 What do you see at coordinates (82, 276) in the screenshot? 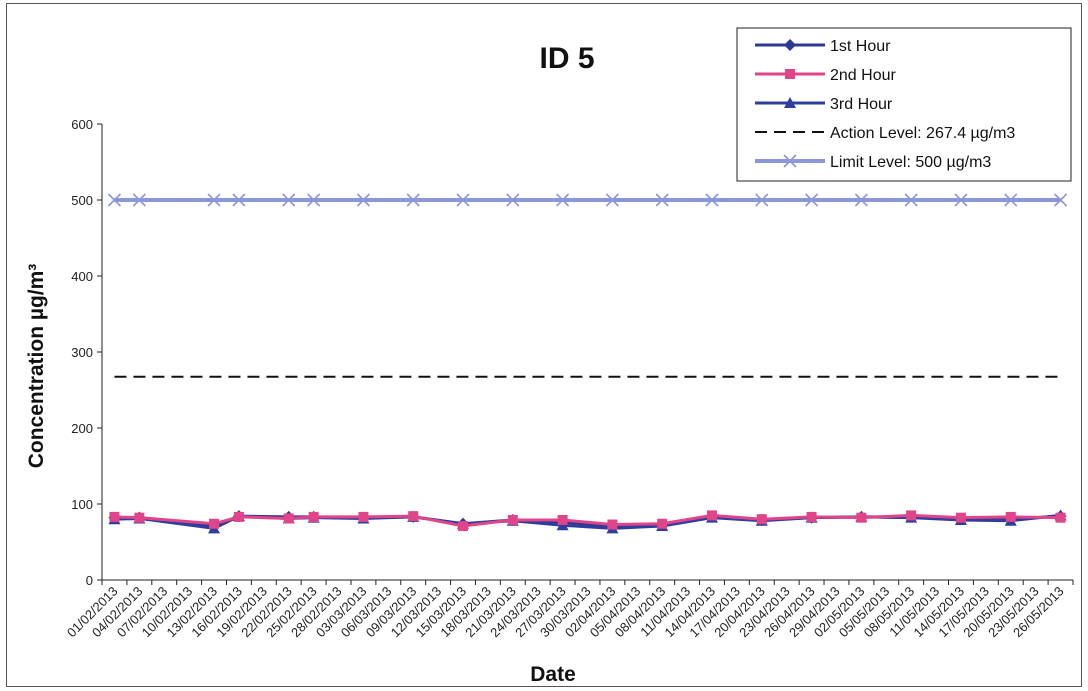
I see `y-tick-label: 400` at bounding box center [82, 276].